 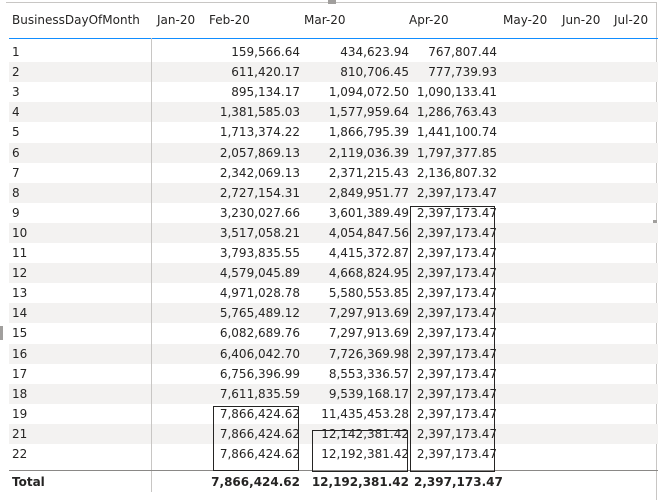 What do you see at coordinates (333, 253) in the screenshot?
I see `table-row: 11 3,793,835.55 4,415,372.87 2,397,173.47` at bounding box center [333, 253].